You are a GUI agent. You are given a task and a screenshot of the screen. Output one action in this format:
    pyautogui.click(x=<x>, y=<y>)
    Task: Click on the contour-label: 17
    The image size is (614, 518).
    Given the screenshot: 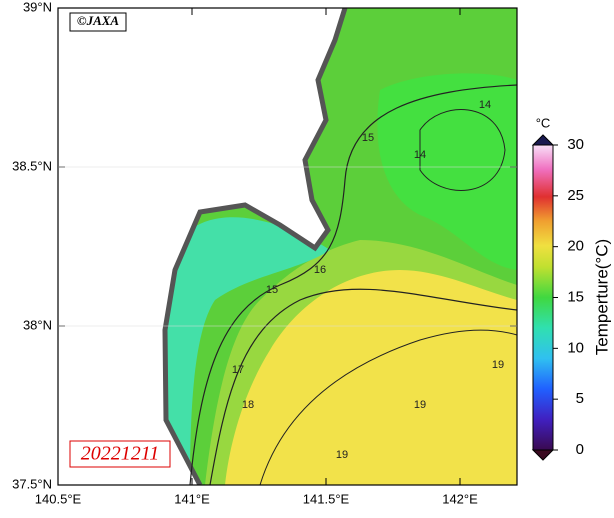 What is the action you would take?
    pyautogui.click(x=238, y=370)
    